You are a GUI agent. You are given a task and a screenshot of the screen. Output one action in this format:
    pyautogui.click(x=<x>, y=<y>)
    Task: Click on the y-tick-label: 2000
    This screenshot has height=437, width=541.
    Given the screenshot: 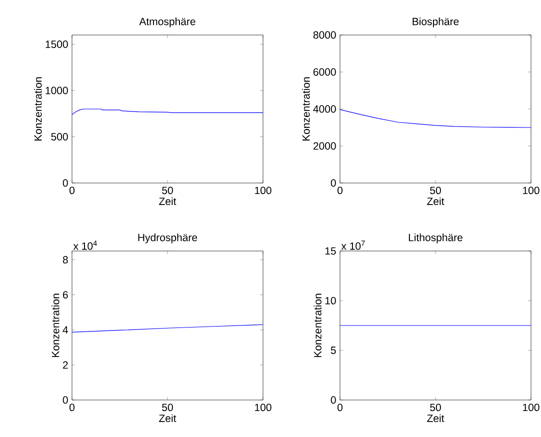 What is the action you would take?
    pyautogui.click(x=324, y=146)
    